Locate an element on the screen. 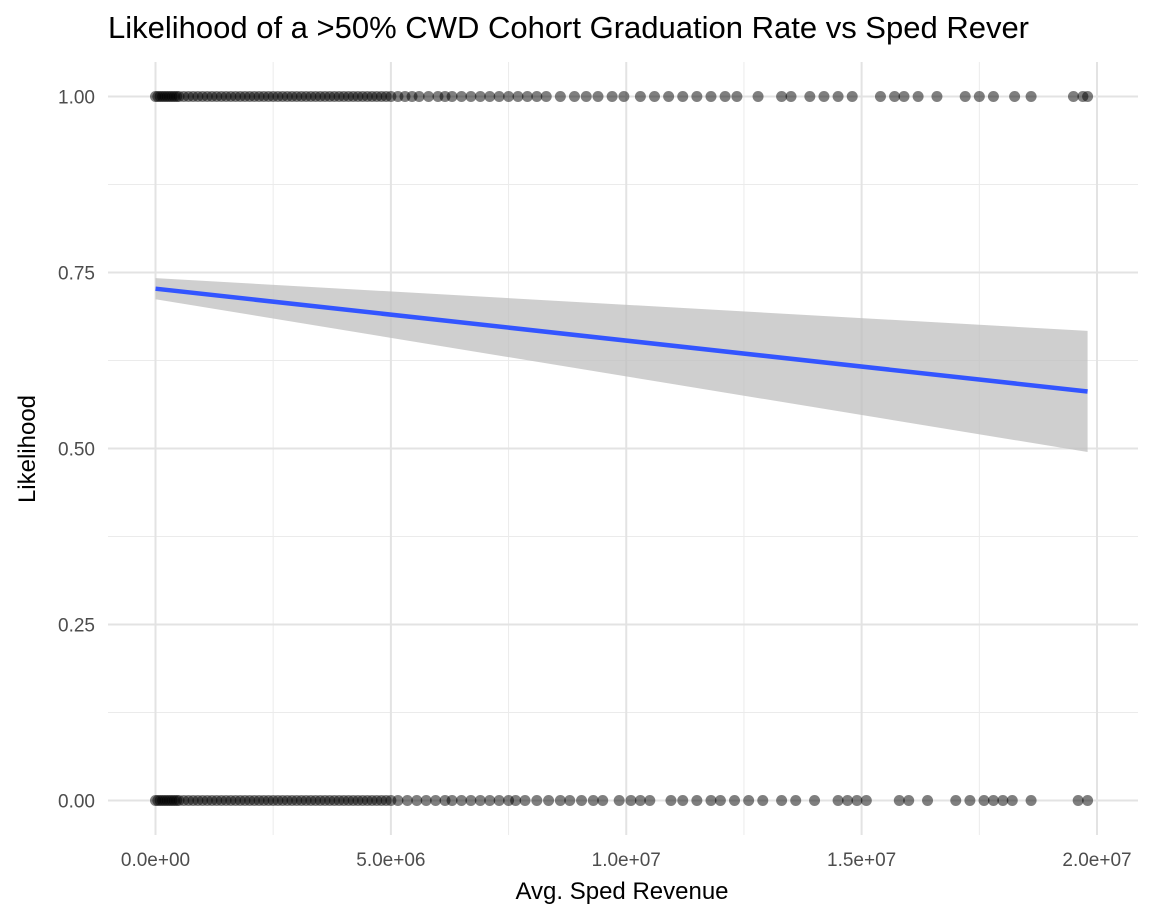 This screenshot has width=1152, height=921. y-tick-label: 0.50 is located at coordinates (76, 450).